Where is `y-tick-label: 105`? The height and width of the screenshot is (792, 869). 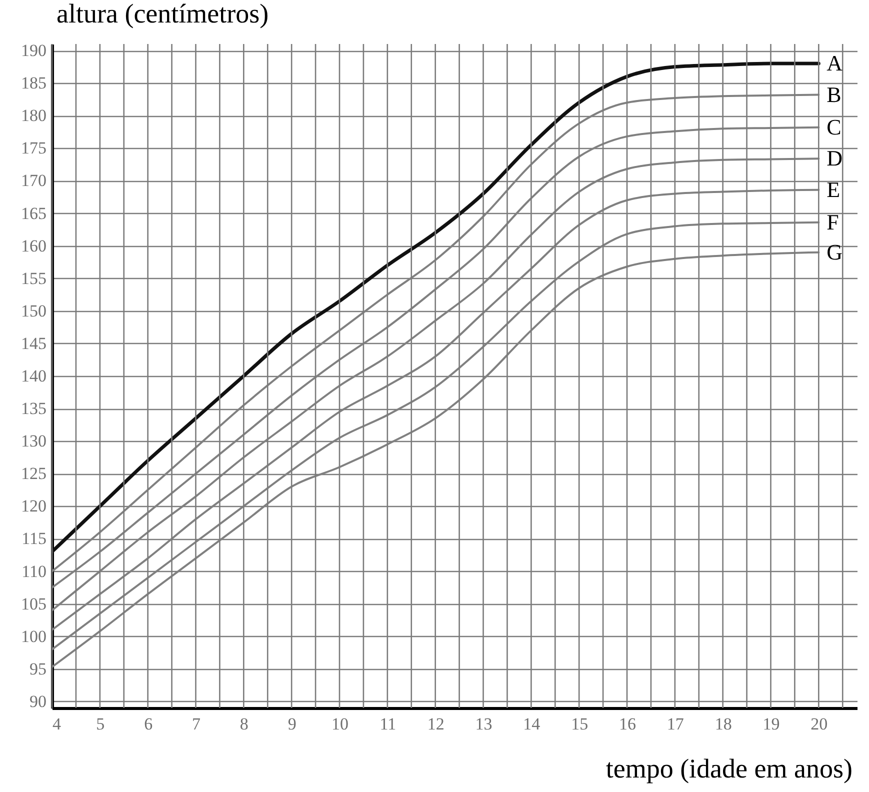
y-tick-label: 105 is located at coordinates (33, 604).